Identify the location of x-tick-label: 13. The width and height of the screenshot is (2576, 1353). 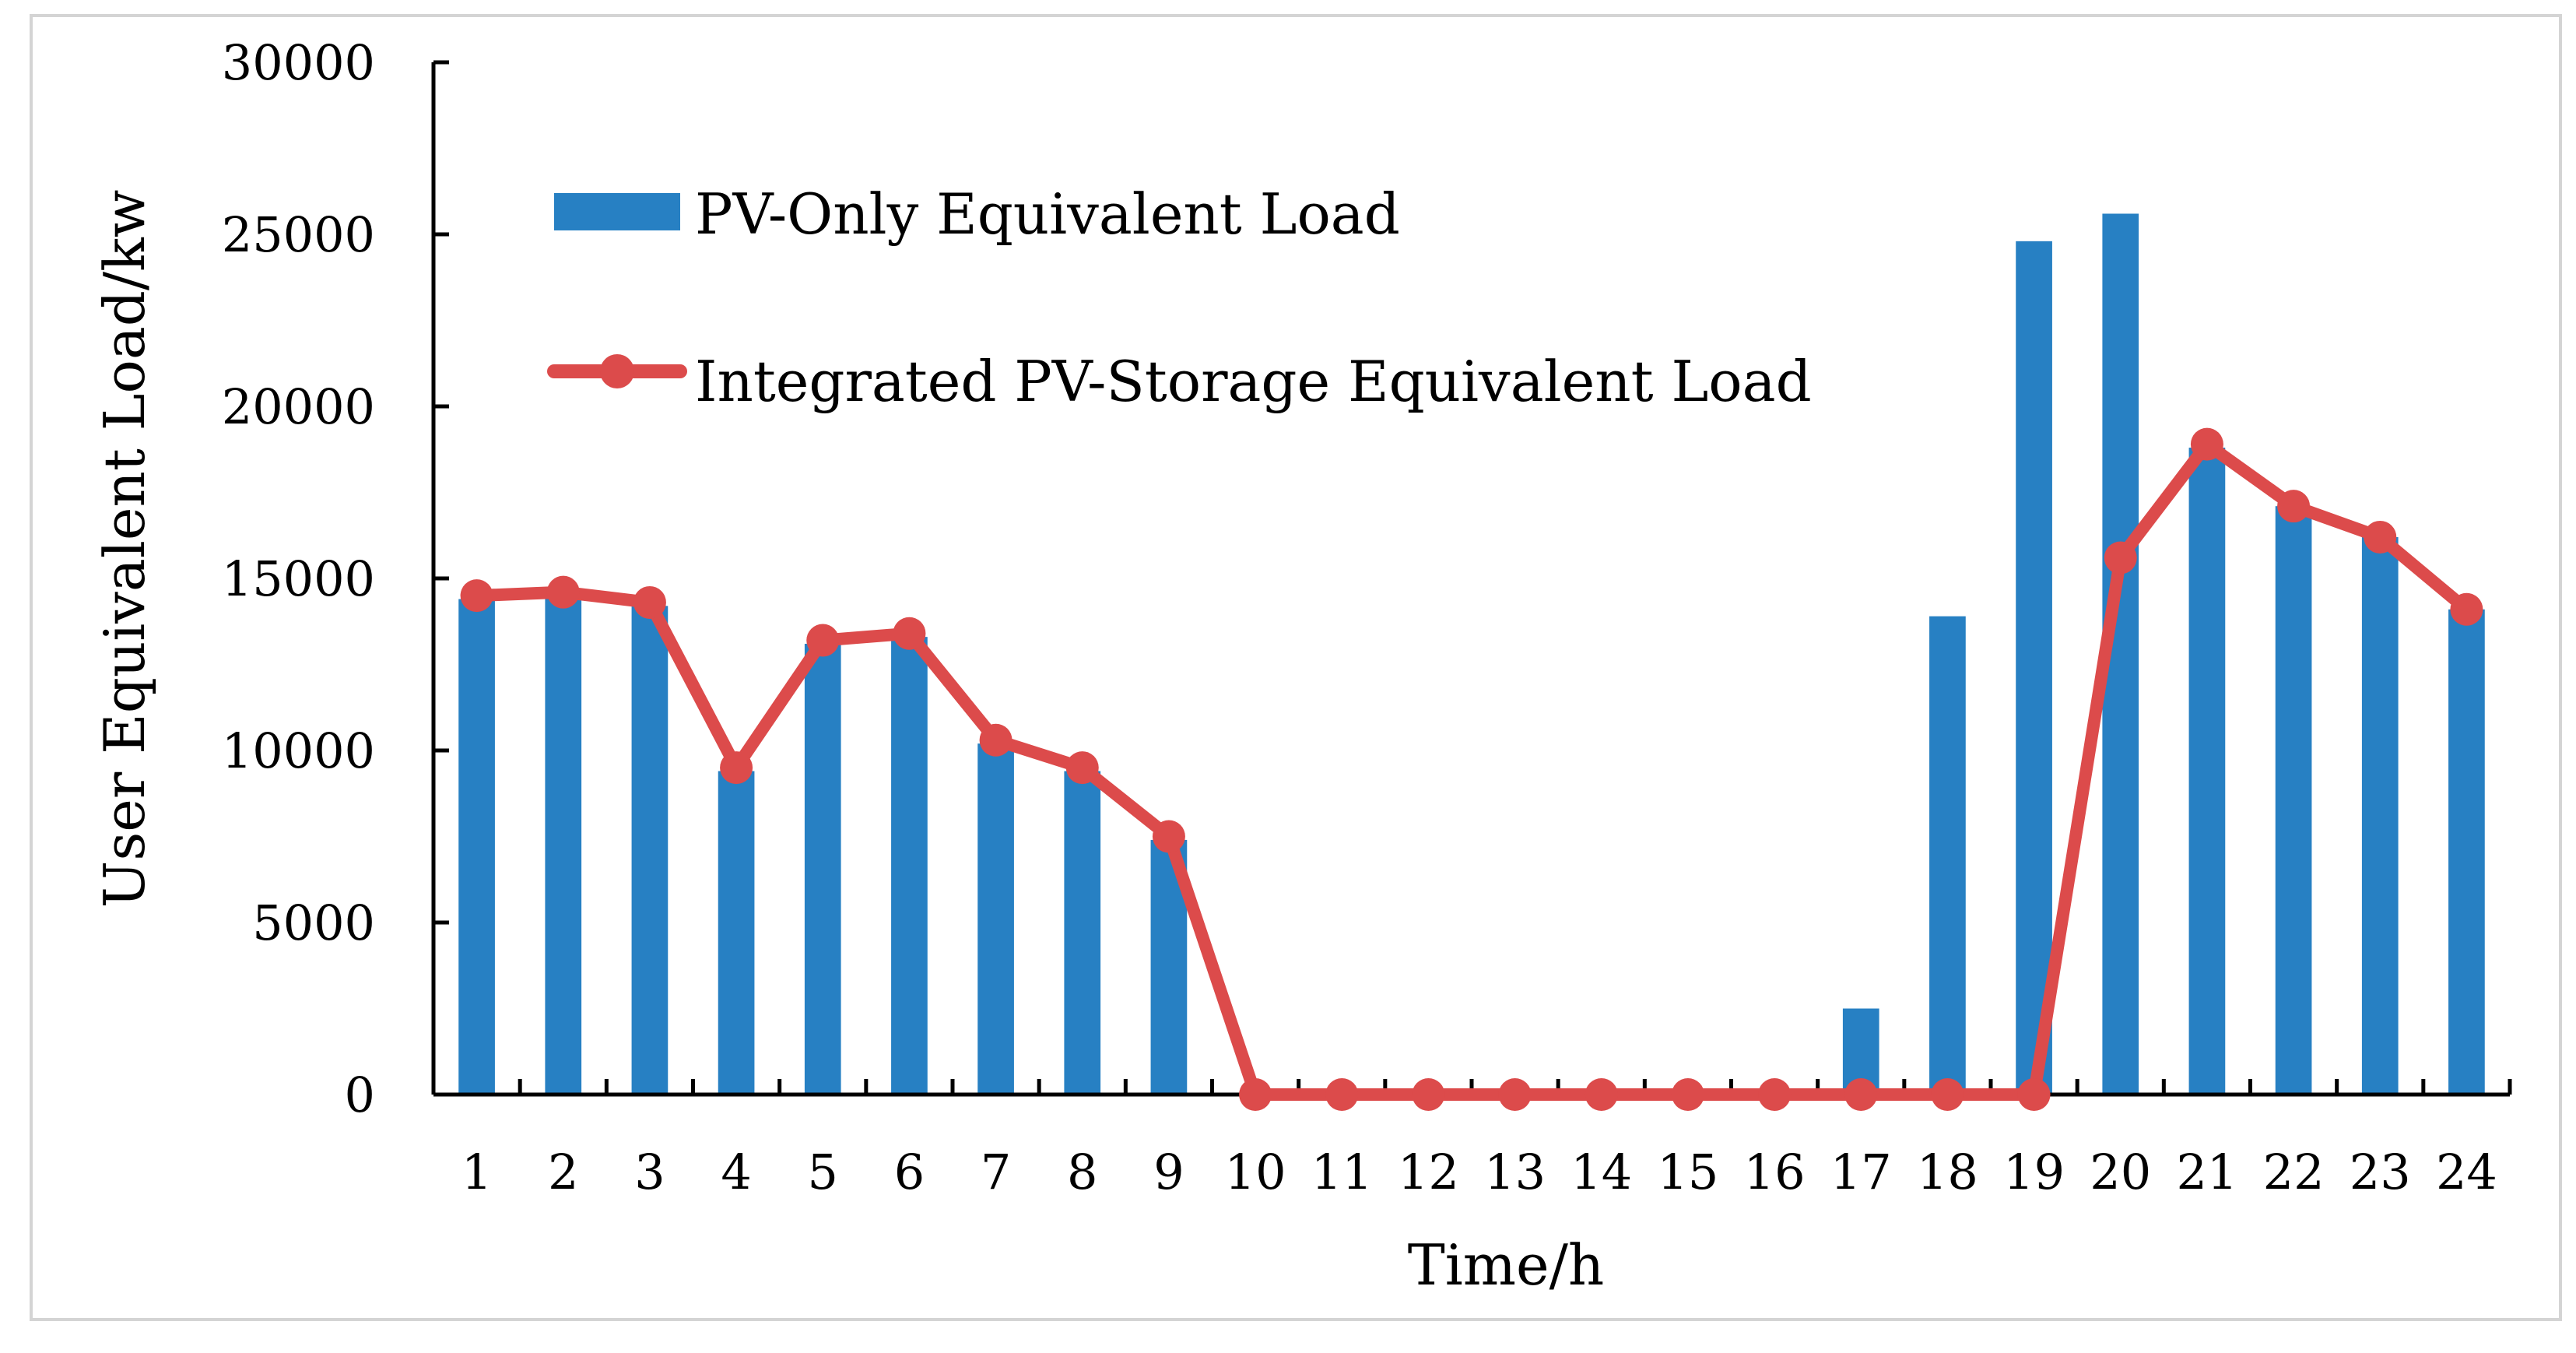
(1515, 1172).